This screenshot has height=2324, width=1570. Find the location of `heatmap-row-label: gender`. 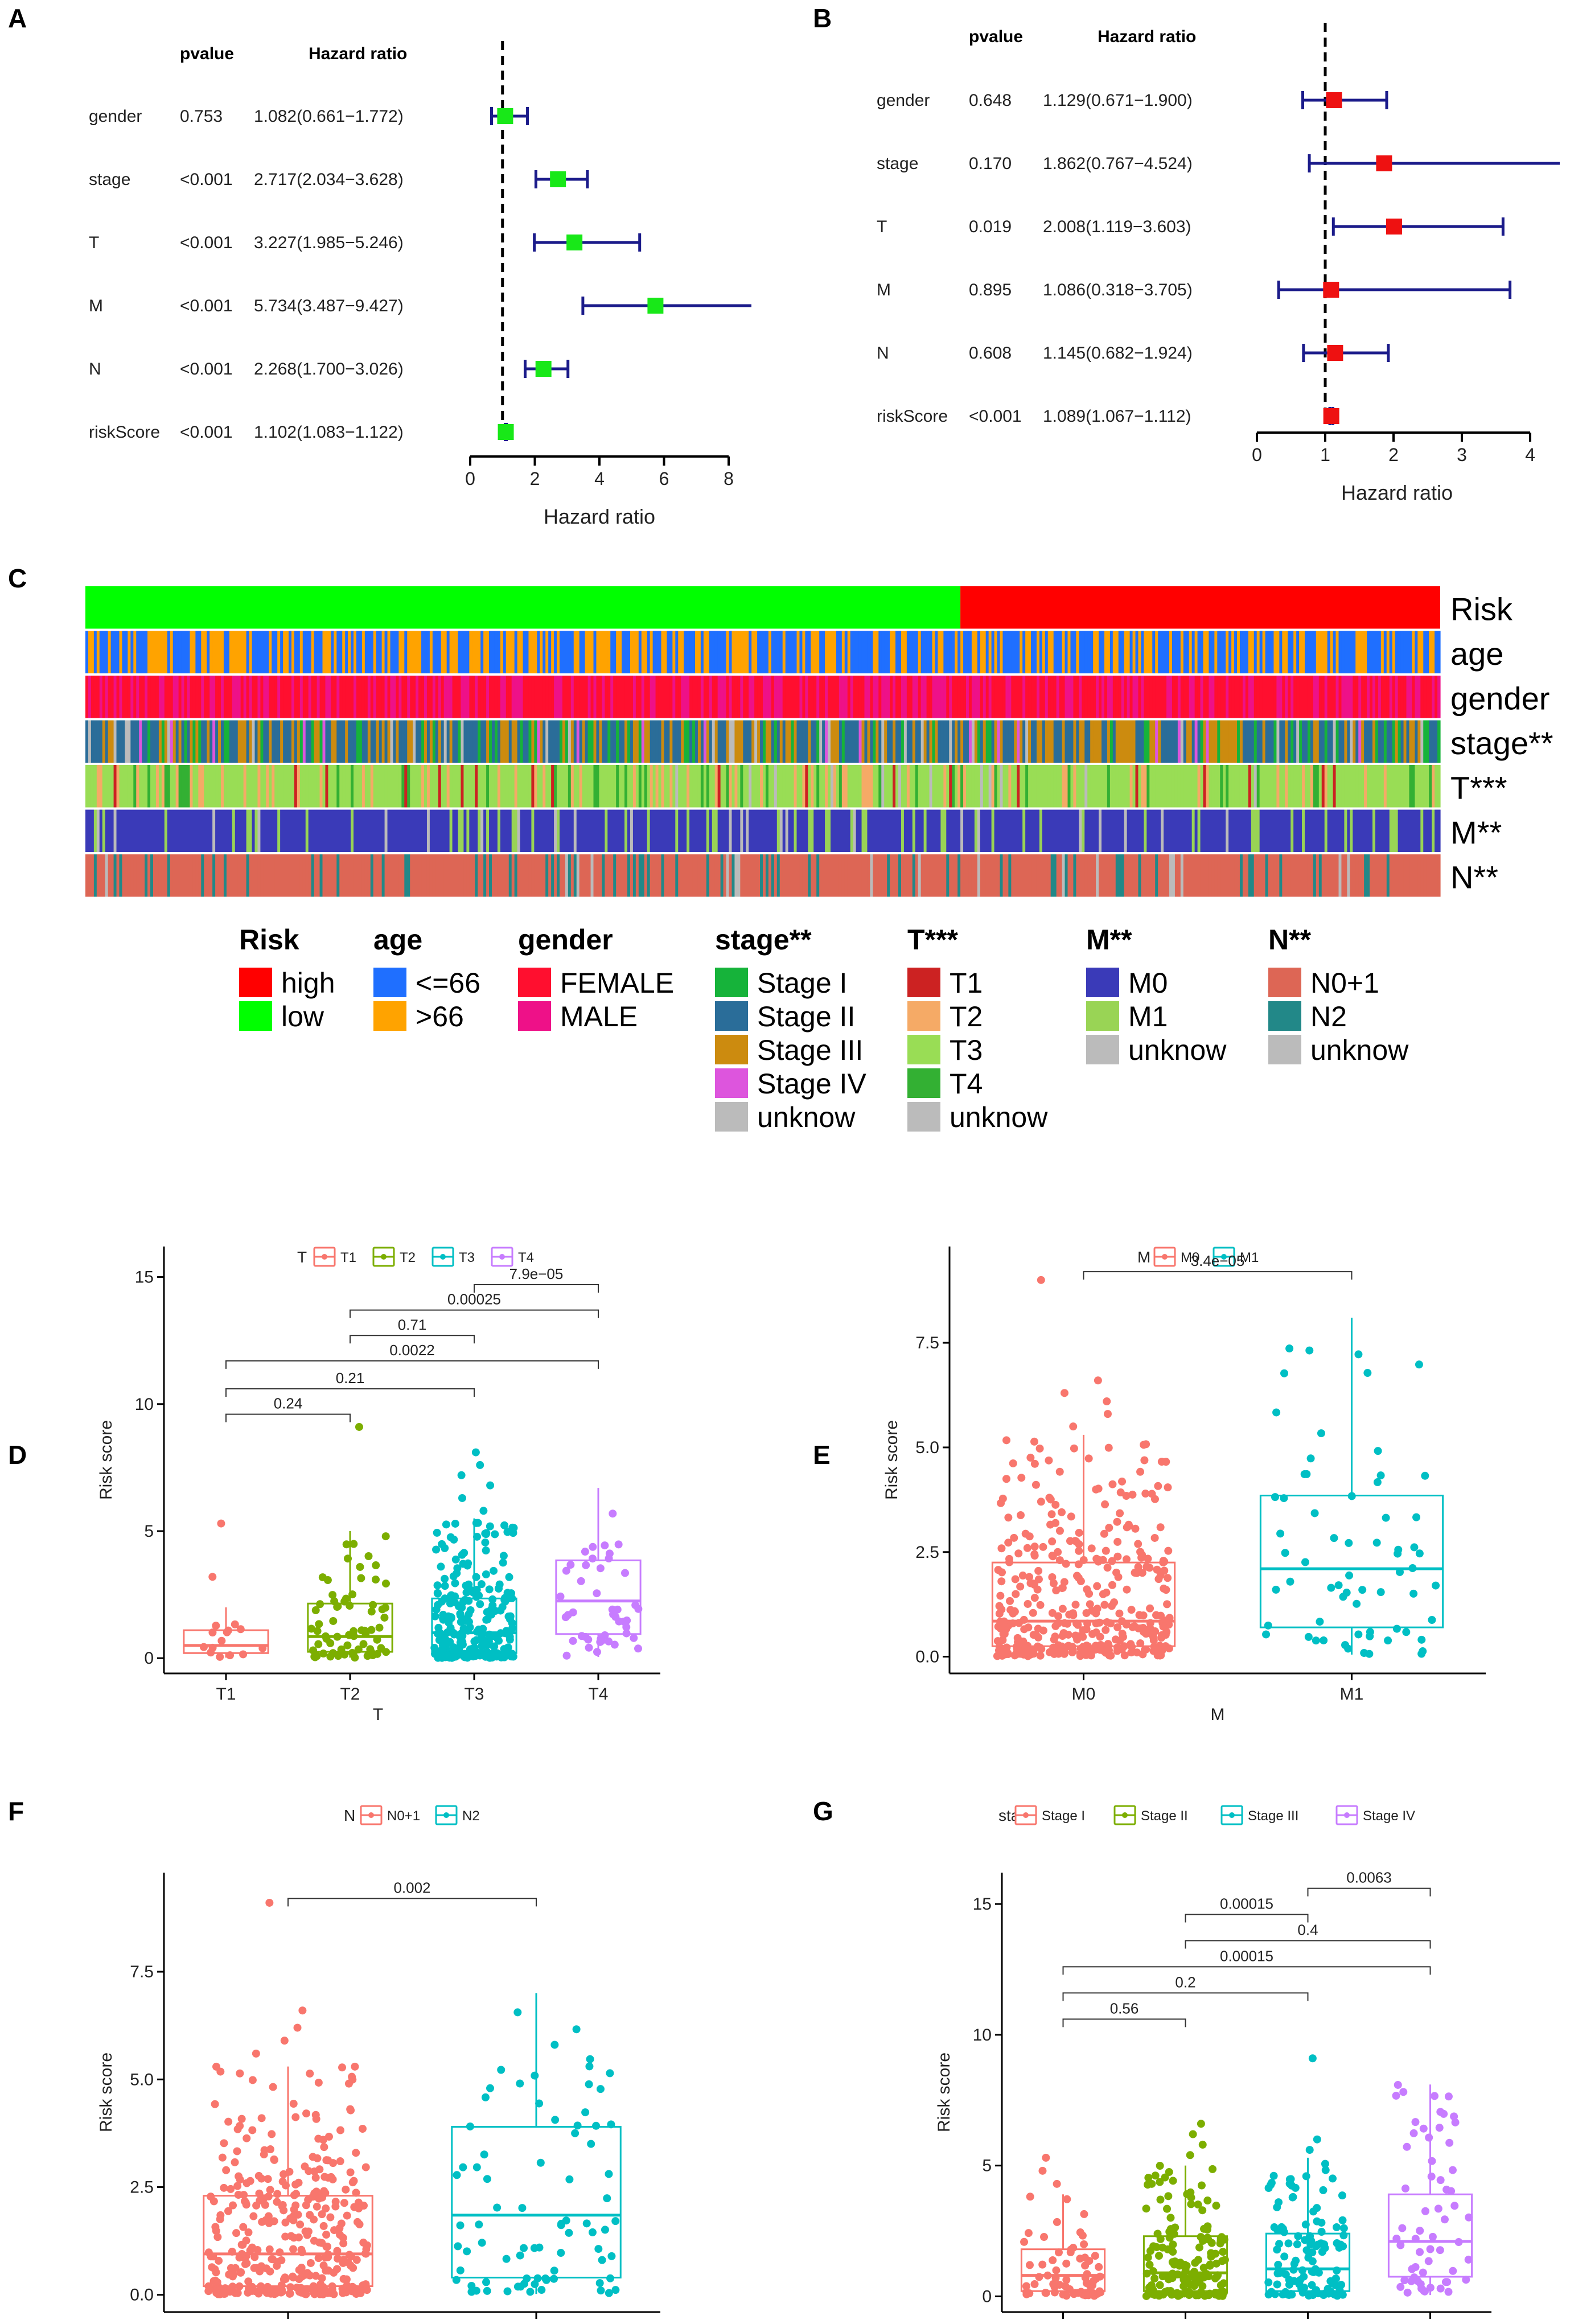

heatmap-row-label: gender is located at coordinates (1500, 698).